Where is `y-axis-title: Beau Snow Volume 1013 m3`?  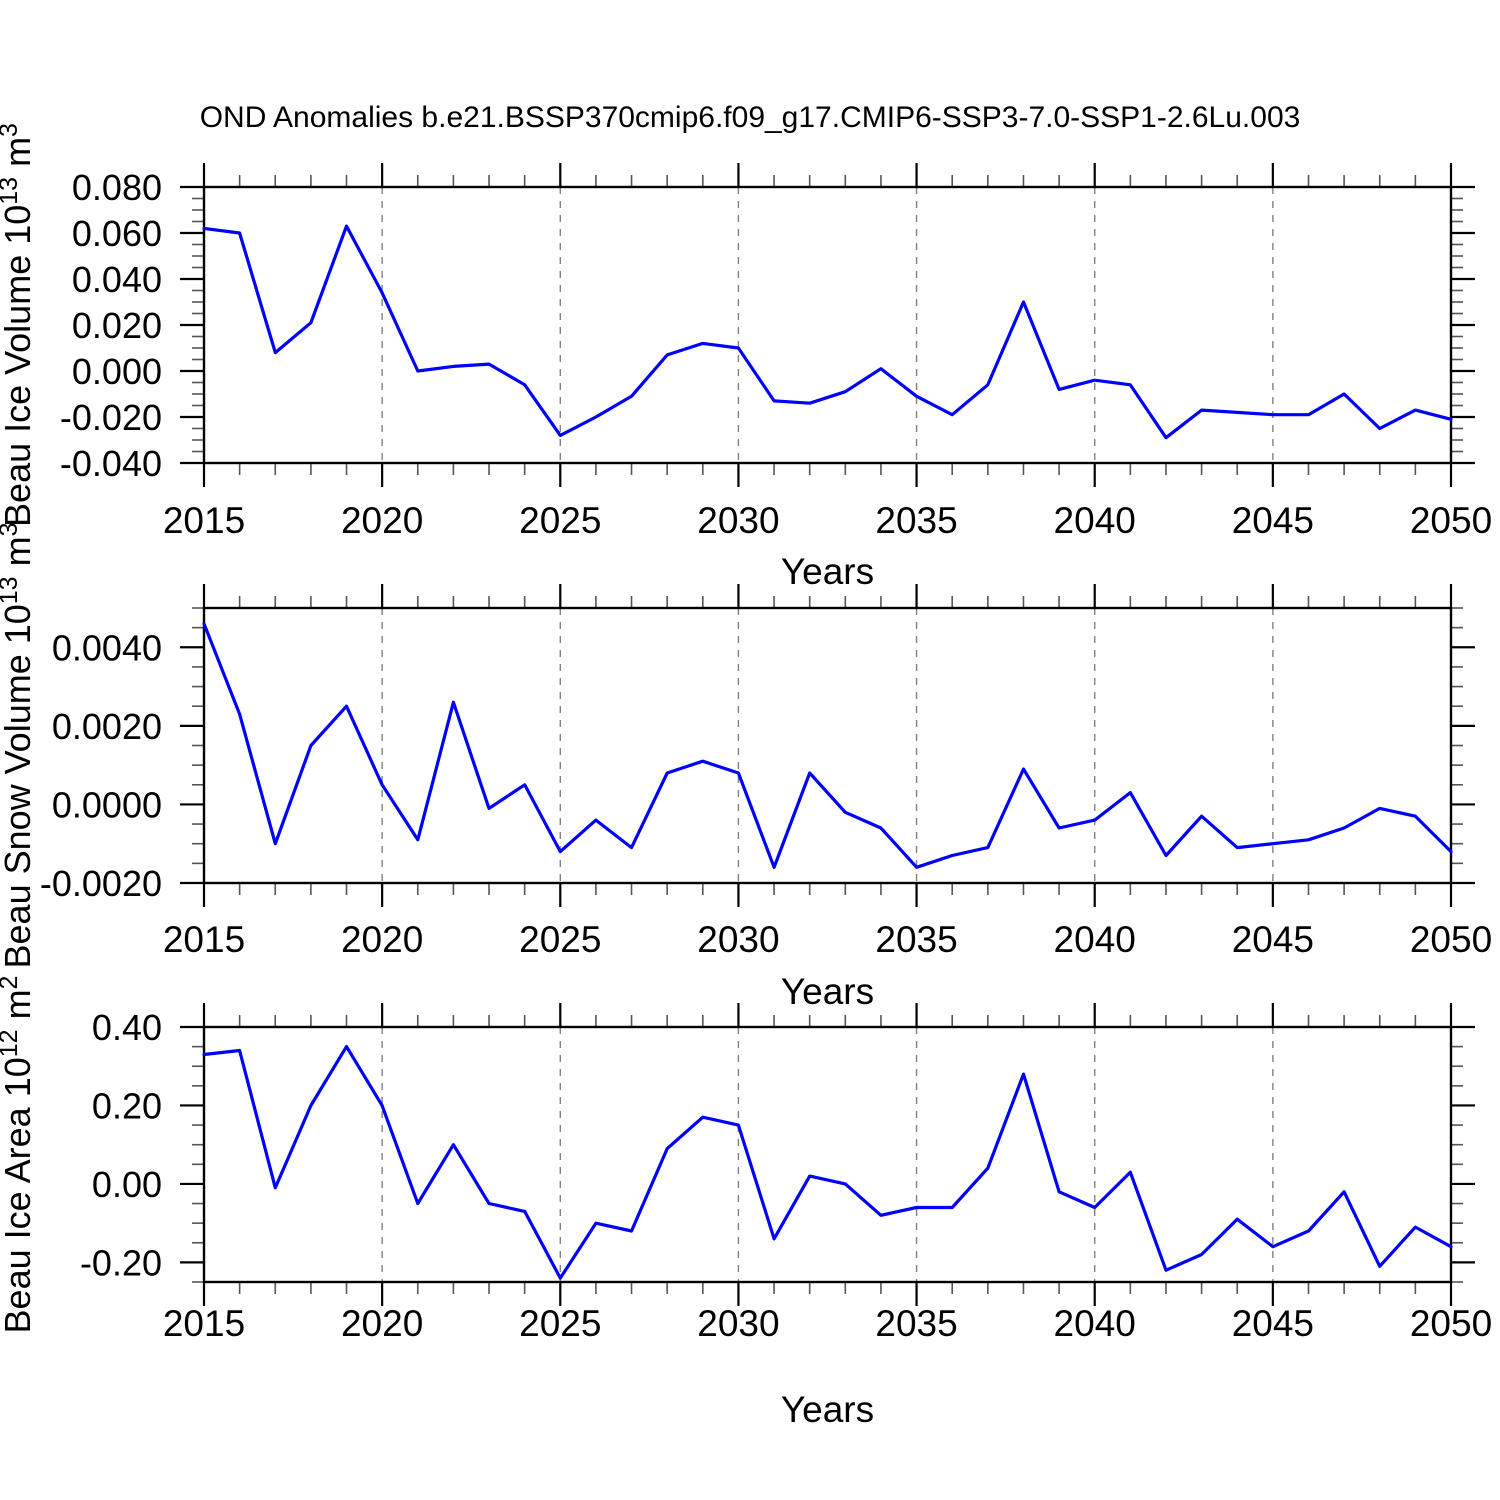
y-axis-title: Beau Snow Volume 1013 m3 is located at coordinates (19, 746).